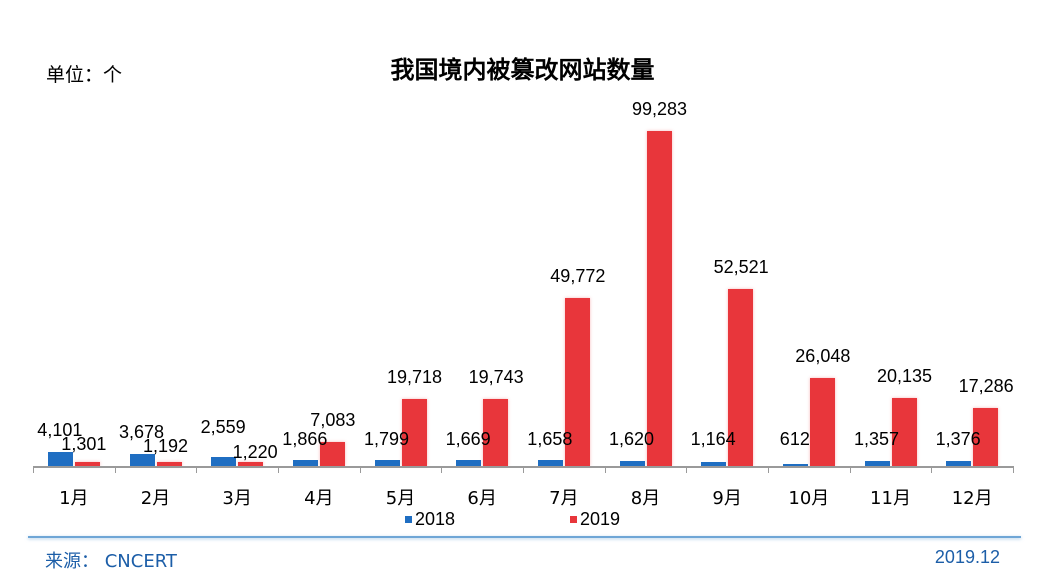 The width and height of the screenshot is (1060, 583). What do you see at coordinates (564, 498) in the screenshot?
I see `x-axis-label: 7月` at bounding box center [564, 498].